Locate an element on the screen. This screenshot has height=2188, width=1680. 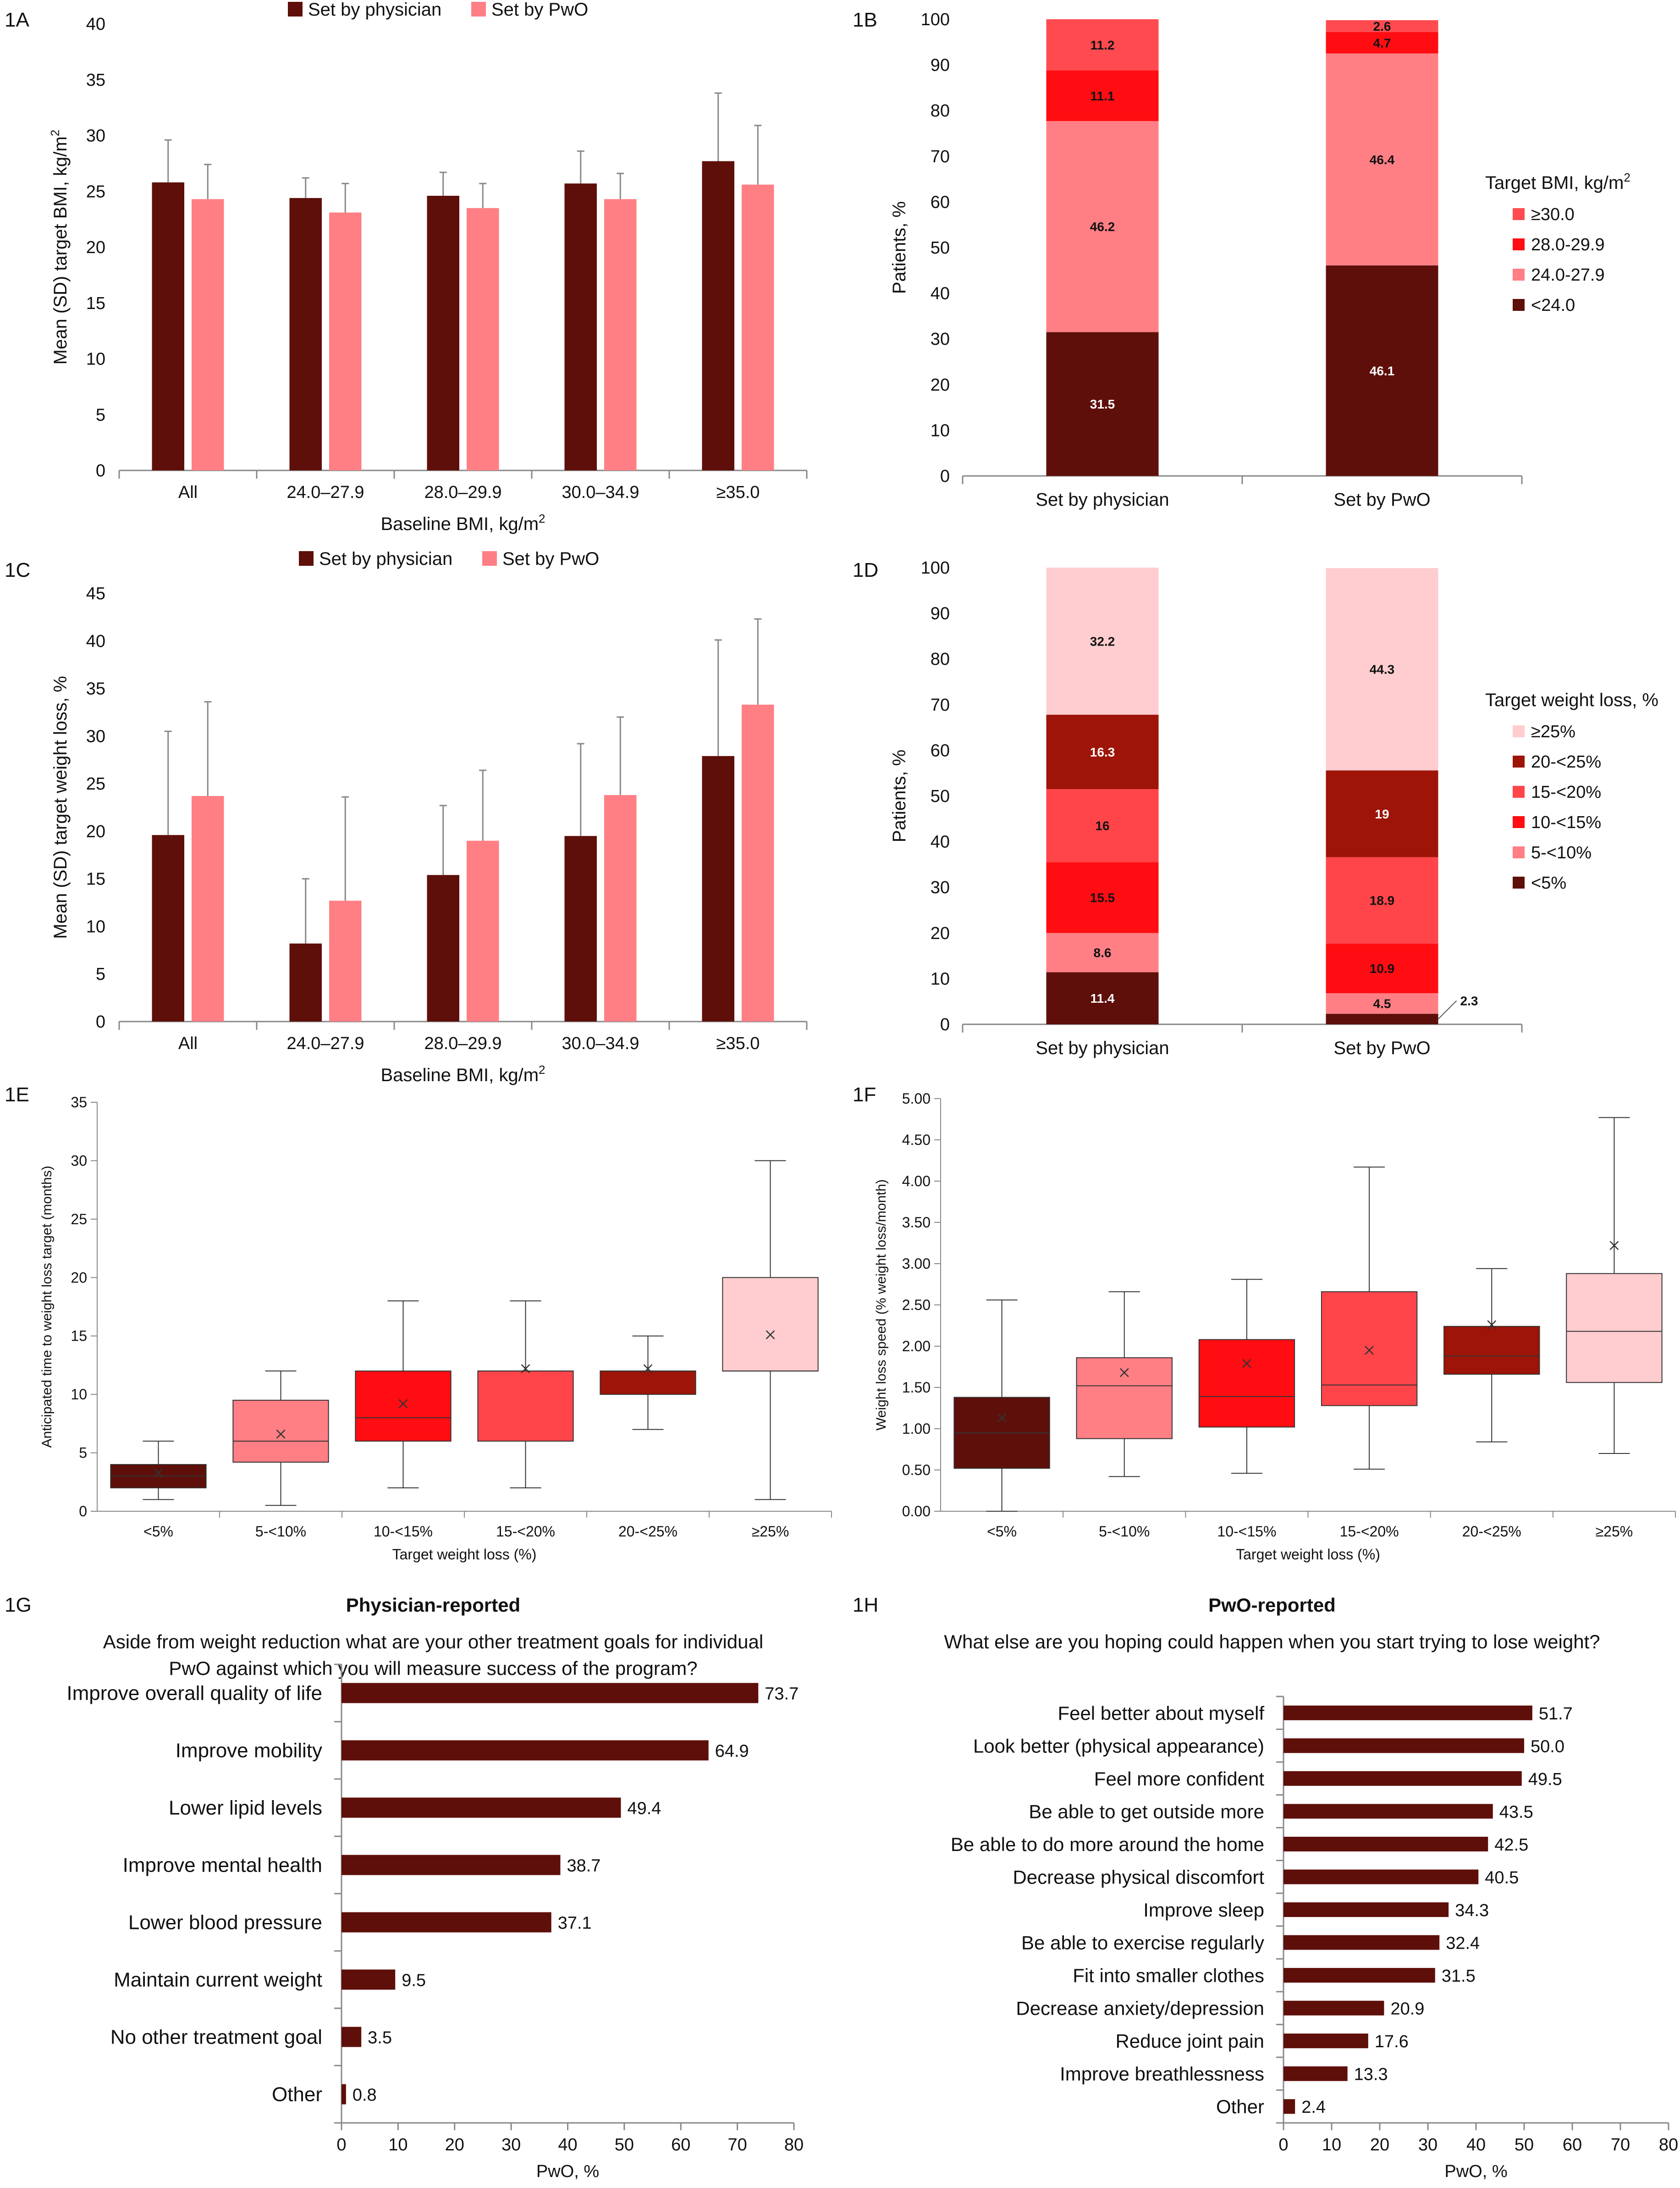
y-tick-label: 15 is located at coordinates (79, 1336).